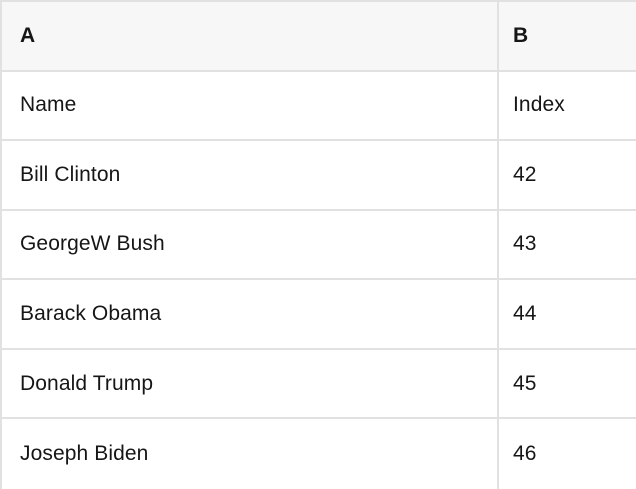  Describe the element at coordinates (525, 383) in the screenshot. I see `table-cell-index: 45` at that location.